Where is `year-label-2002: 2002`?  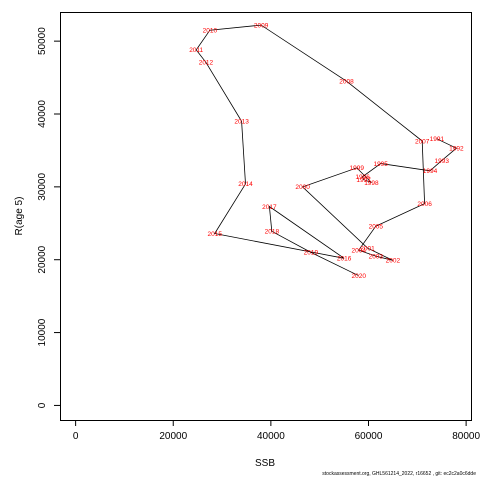 year-label-2002: 2002 is located at coordinates (393, 261).